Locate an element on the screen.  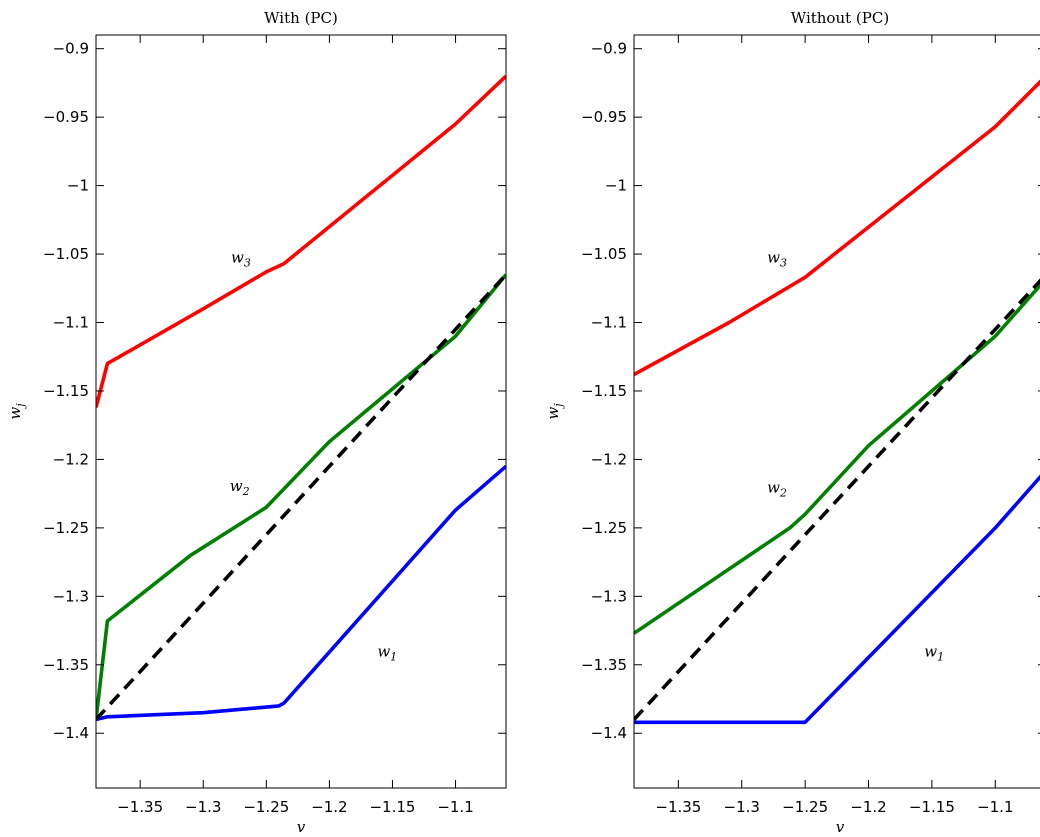
chart-title: Without (PC) is located at coordinates (840, 18).